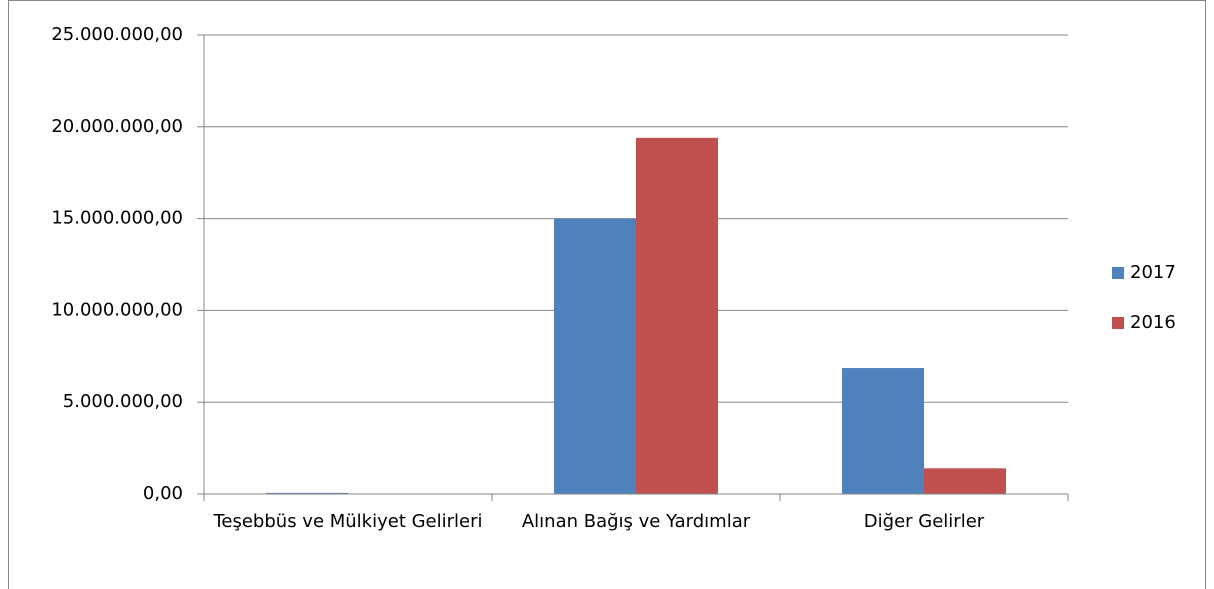 The height and width of the screenshot is (589, 1214). What do you see at coordinates (123, 401) in the screenshot?
I see `y-tick-label: 5.000.000,00` at bounding box center [123, 401].